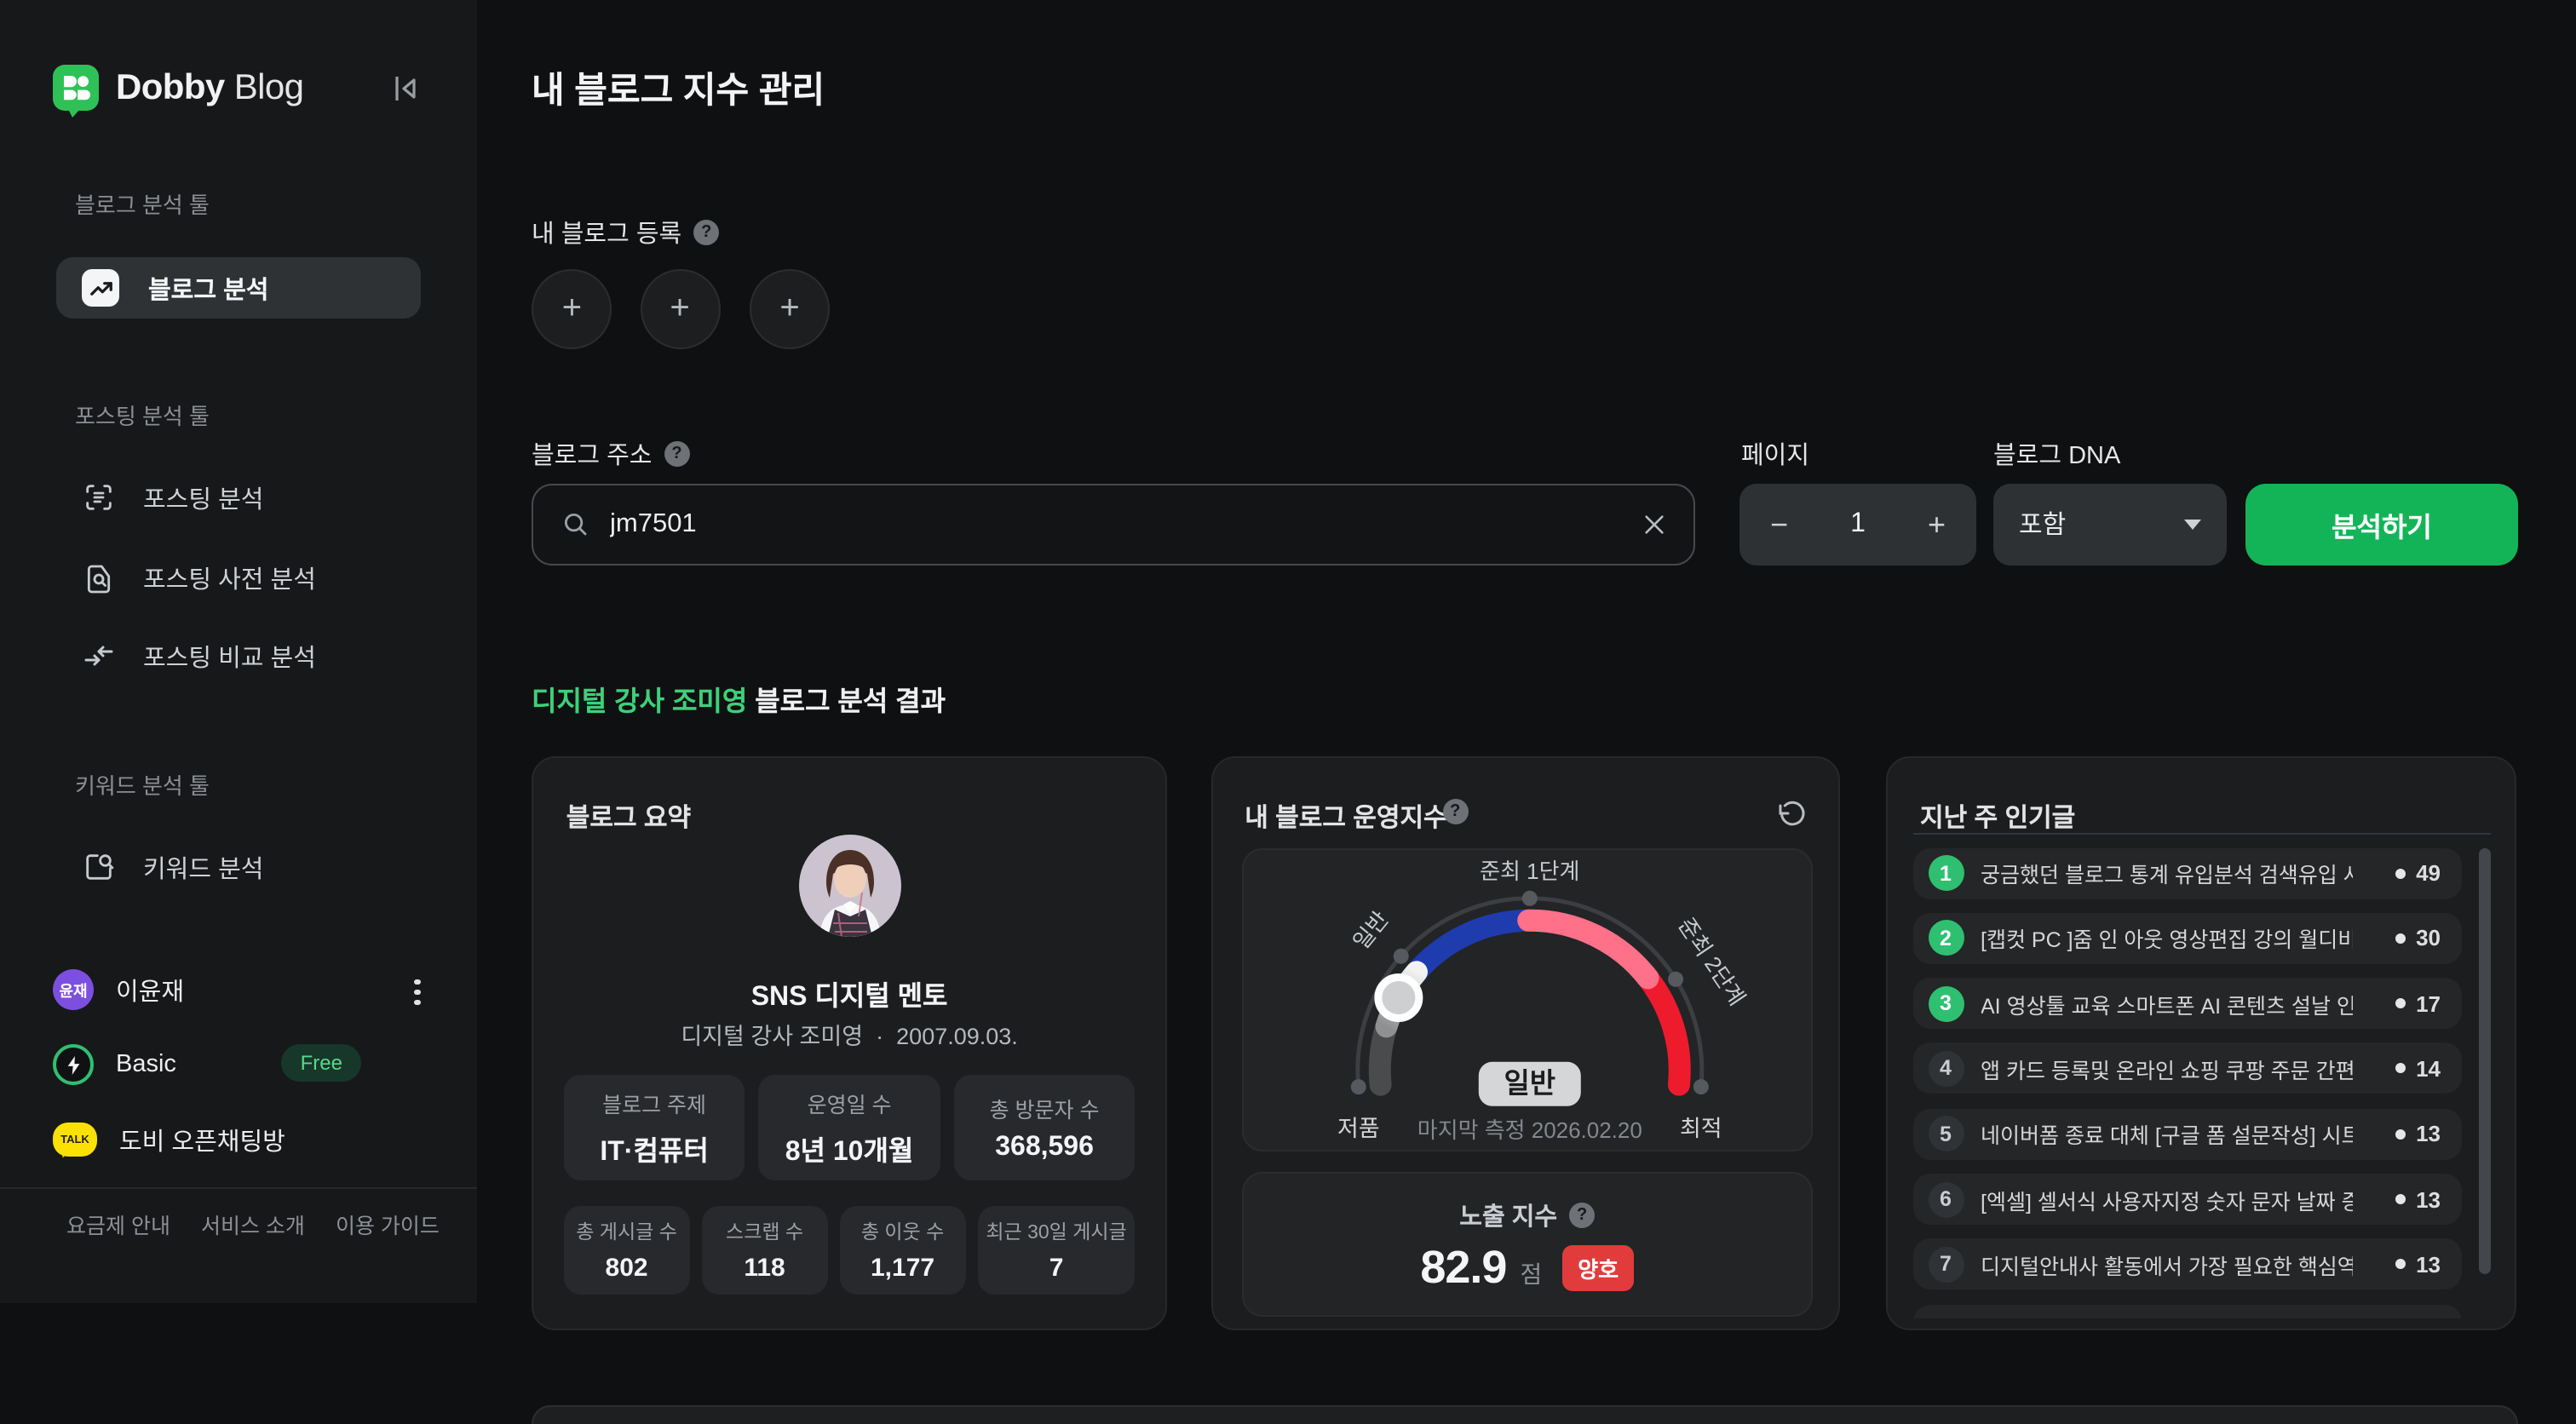 The image size is (2576, 1424). I want to click on minus-icon: −, so click(1780, 524).